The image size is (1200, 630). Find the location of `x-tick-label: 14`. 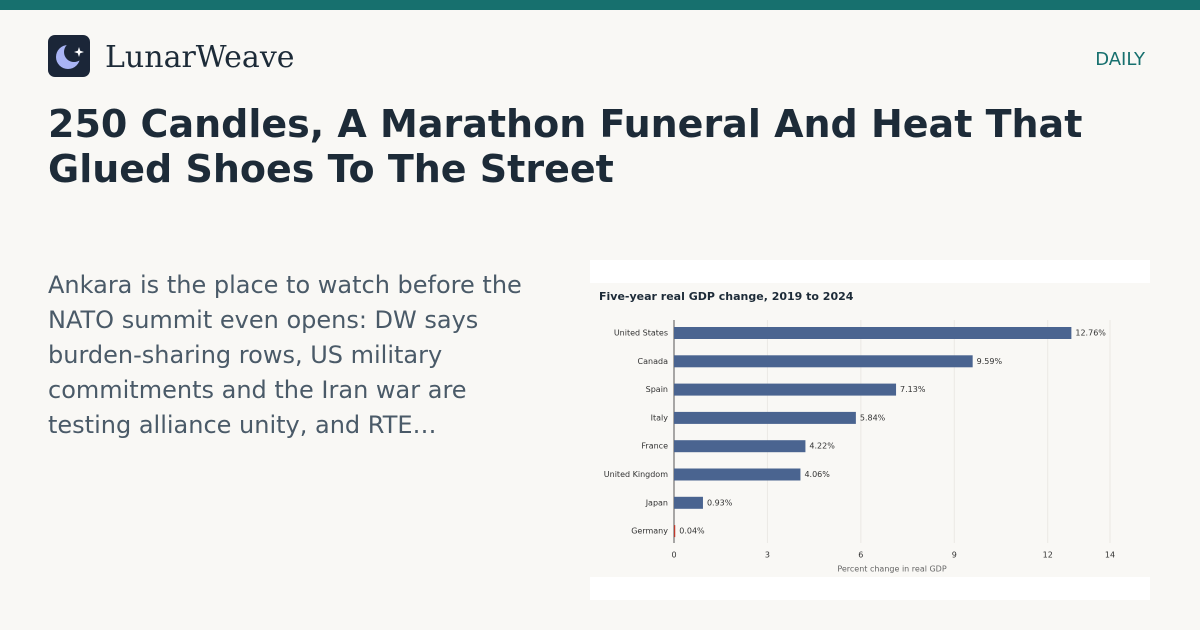

x-tick-label: 14 is located at coordinates (1110, 555).